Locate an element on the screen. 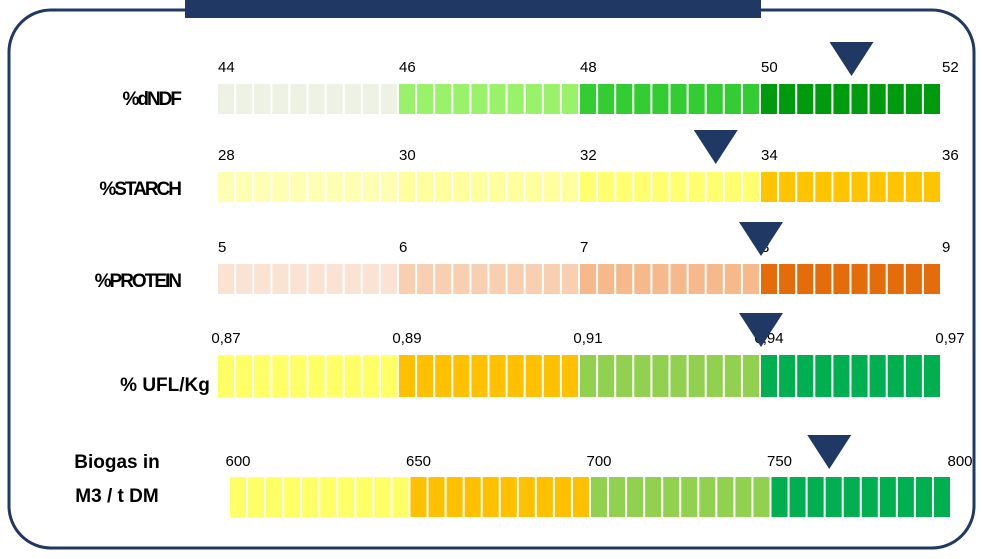 The image size is (983, 559). tick-label: 48 is located at coordinates (588, 67).